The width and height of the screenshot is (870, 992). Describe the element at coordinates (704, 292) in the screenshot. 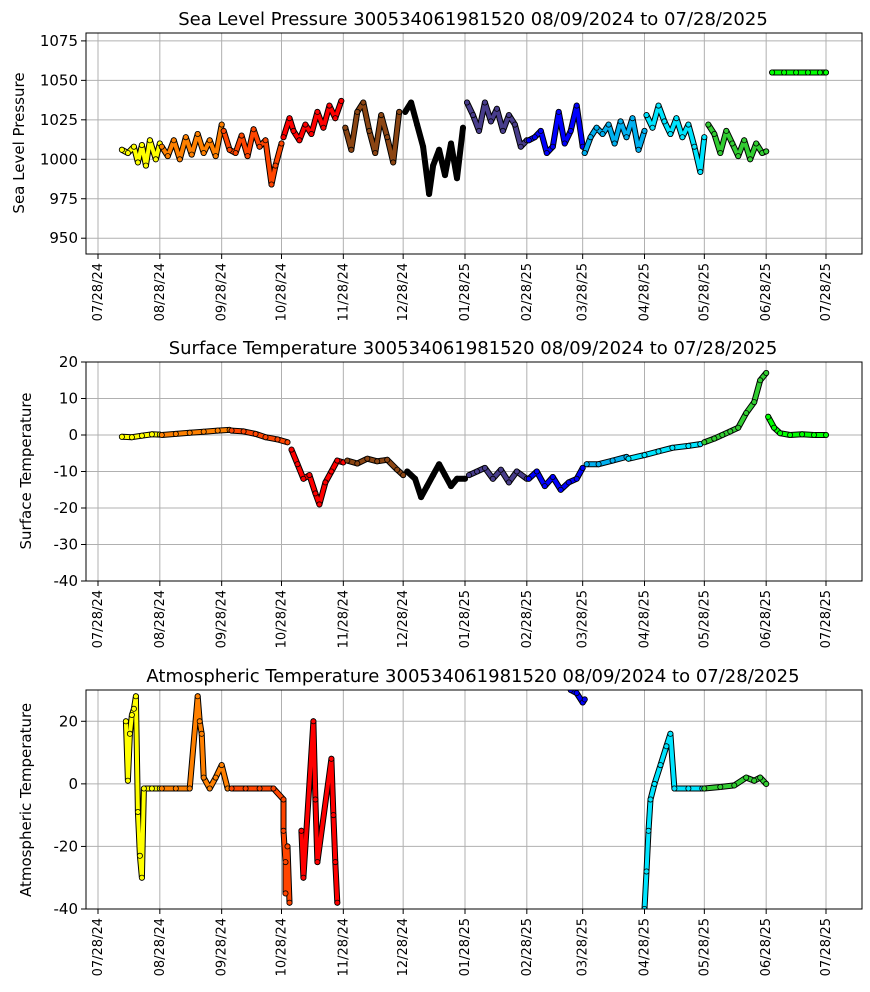

I see `x-tick-label: 05/28/25` at that location.